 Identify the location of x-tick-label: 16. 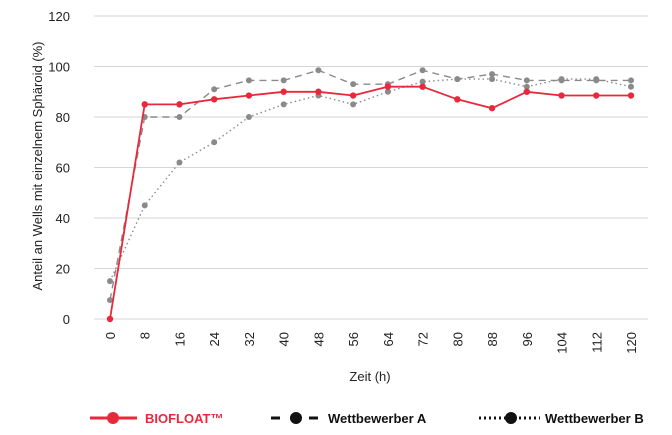
(179, 339).